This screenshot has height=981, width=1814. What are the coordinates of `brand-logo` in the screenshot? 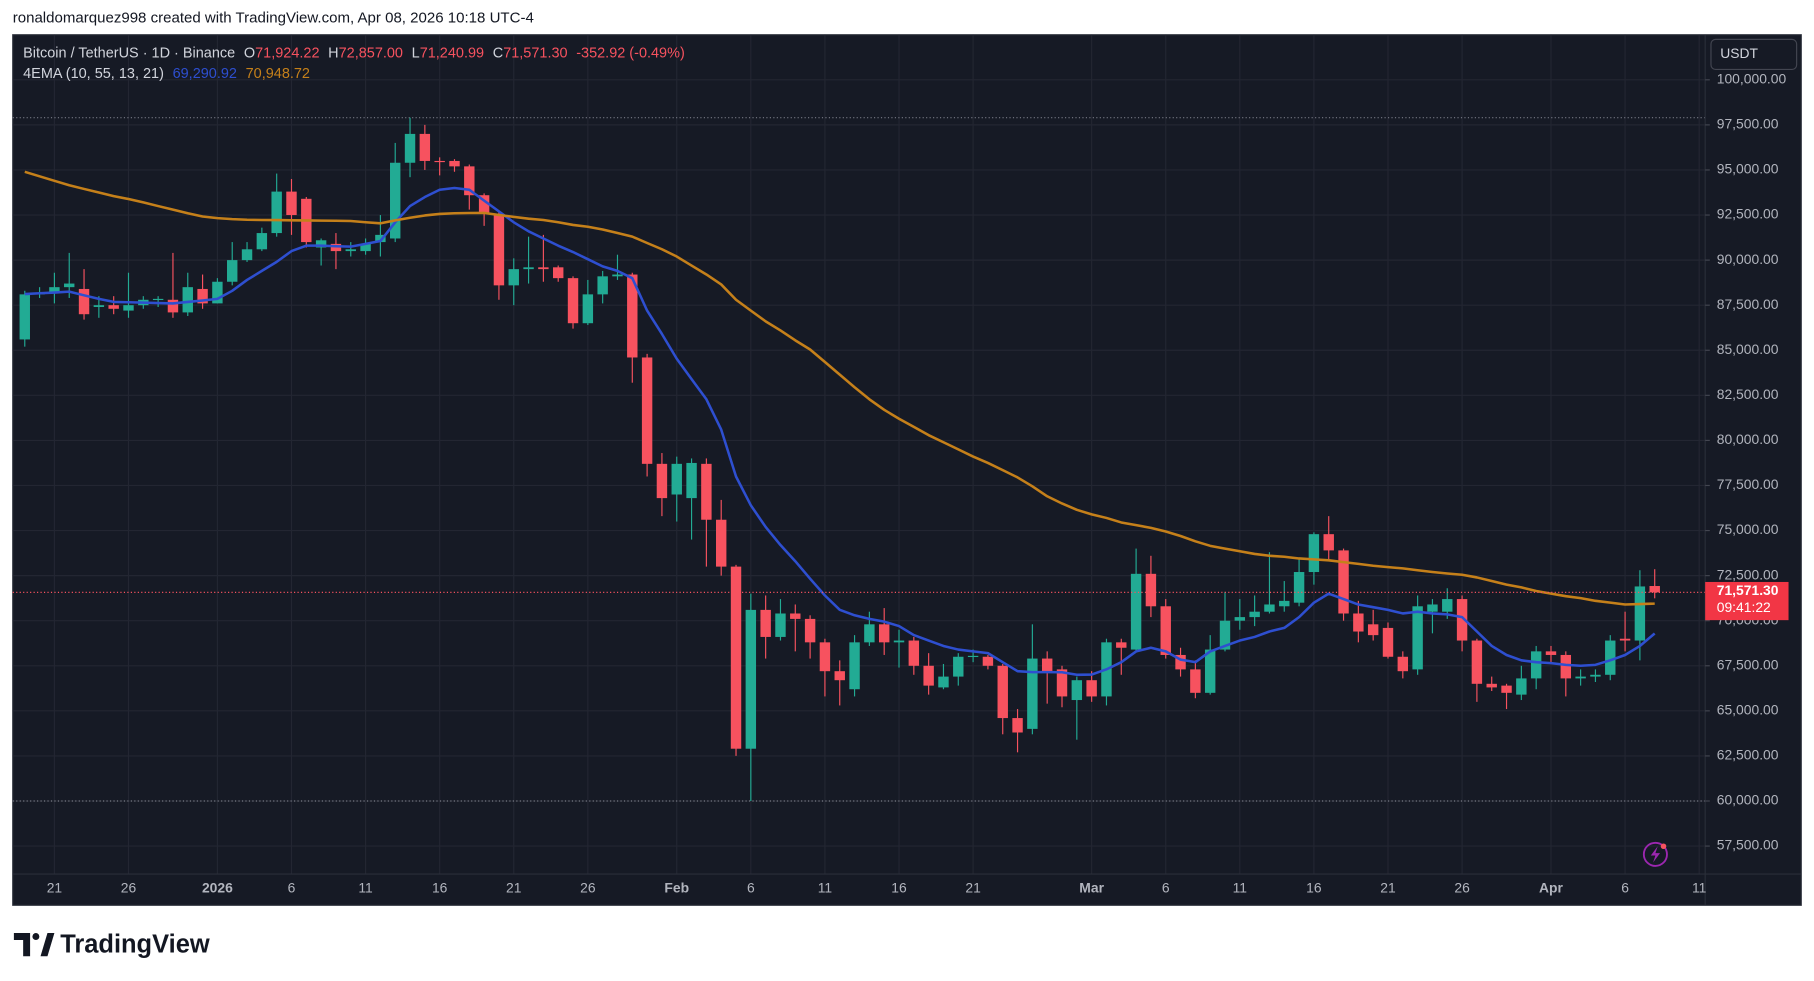 It's located at (34, 945).